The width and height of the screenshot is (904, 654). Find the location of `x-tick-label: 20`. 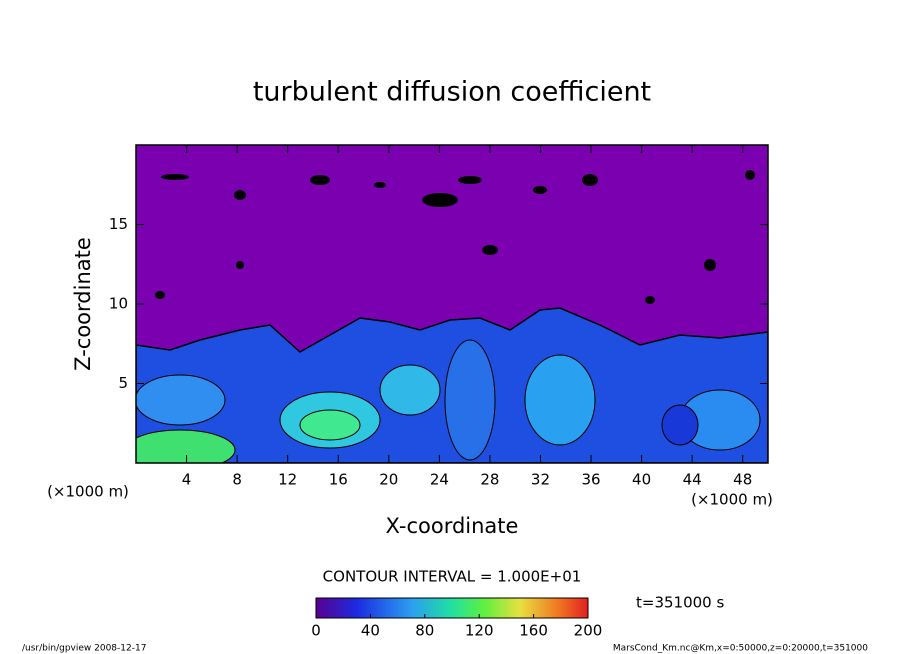

x-tick-label: 20 is located at coordinates (388, 480).